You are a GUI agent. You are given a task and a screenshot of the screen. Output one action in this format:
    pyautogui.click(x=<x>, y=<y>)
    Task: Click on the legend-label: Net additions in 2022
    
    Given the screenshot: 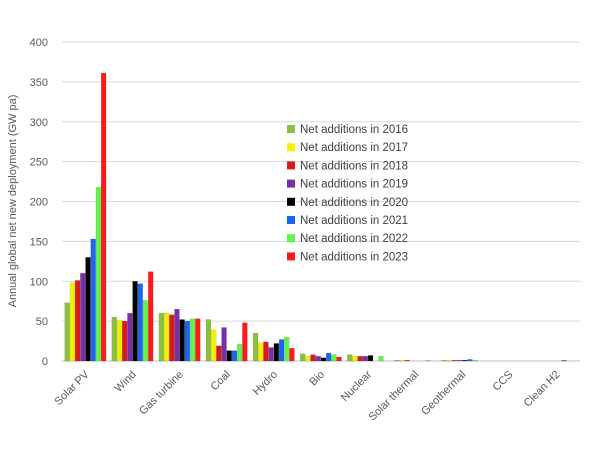 What is the action you would take?
    pyautogui.click(x=354, y=239)
    